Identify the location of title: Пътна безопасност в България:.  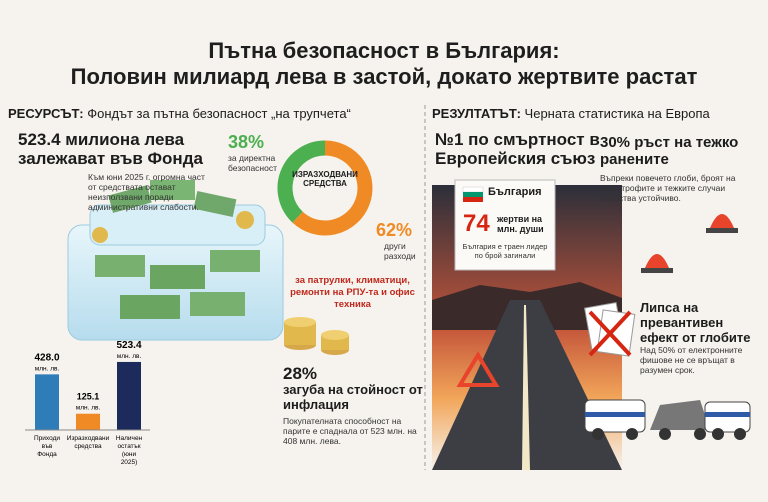
(384, 50).